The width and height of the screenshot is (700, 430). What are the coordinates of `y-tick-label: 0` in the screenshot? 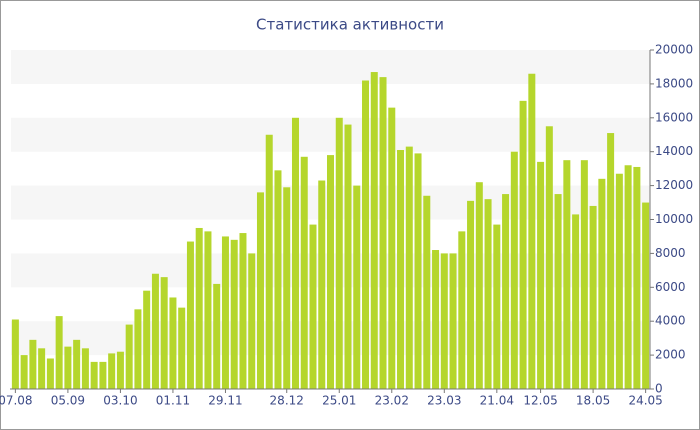 It's located at (659, 389).